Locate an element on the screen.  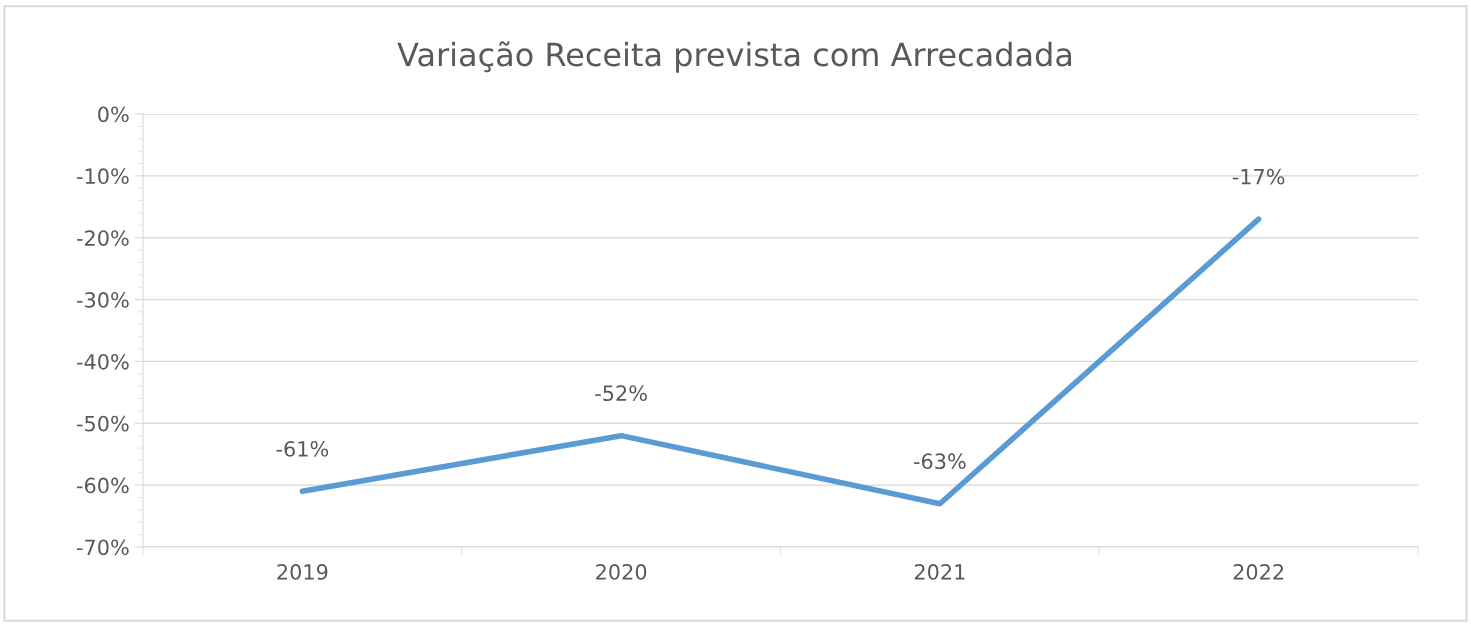
x-tick-label: 2020 is located at coordinates (621, 572).